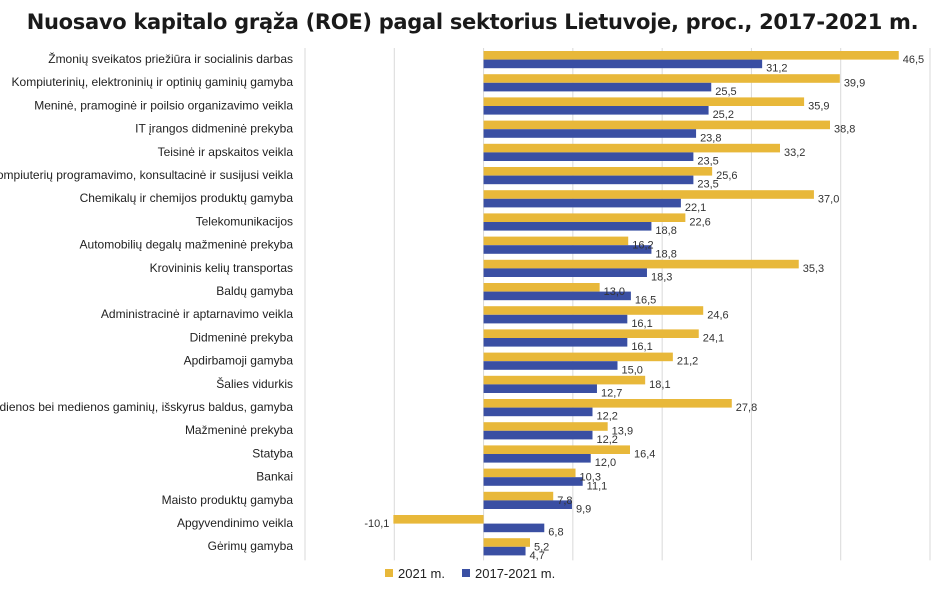  I want to click on category-label: Administracinė ir aptarnavimo veikla, so click(197, 314).